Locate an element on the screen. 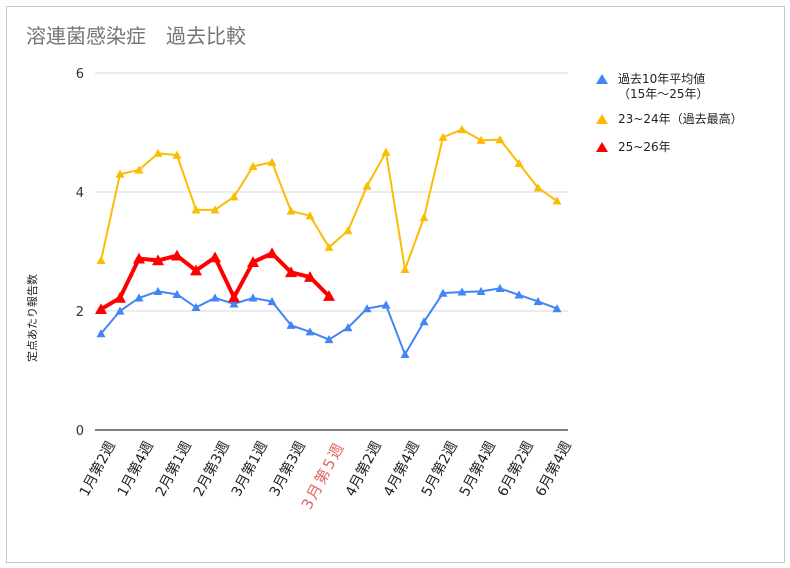 This screenshot has height=568, width=790. y-tick-label: 6 is located at coordinates (80, 74).